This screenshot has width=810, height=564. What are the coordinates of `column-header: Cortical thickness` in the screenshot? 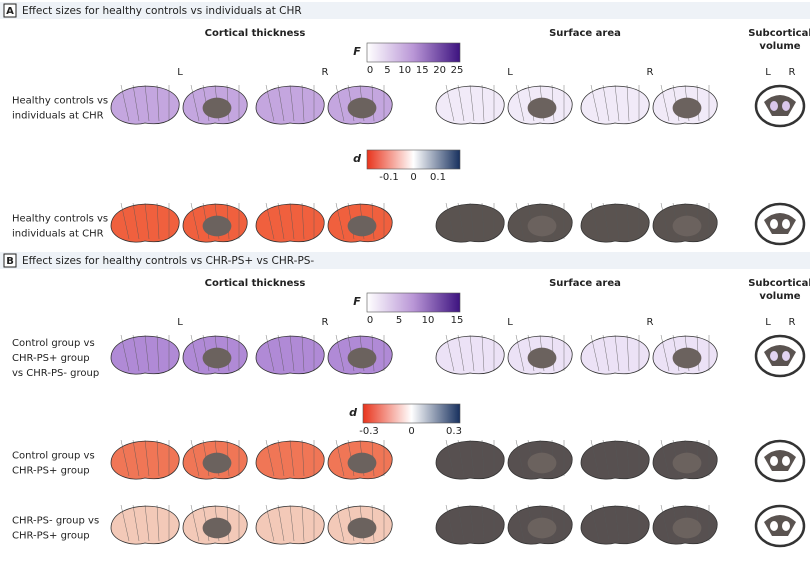 It's located at (255, 283).